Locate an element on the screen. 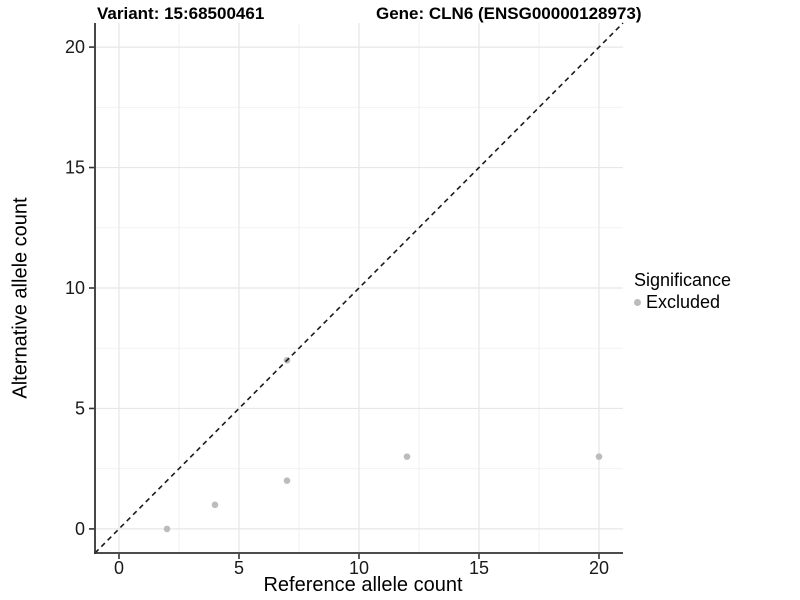  y-axis-title: Alternative allele count is located at coordinates (20, 298).